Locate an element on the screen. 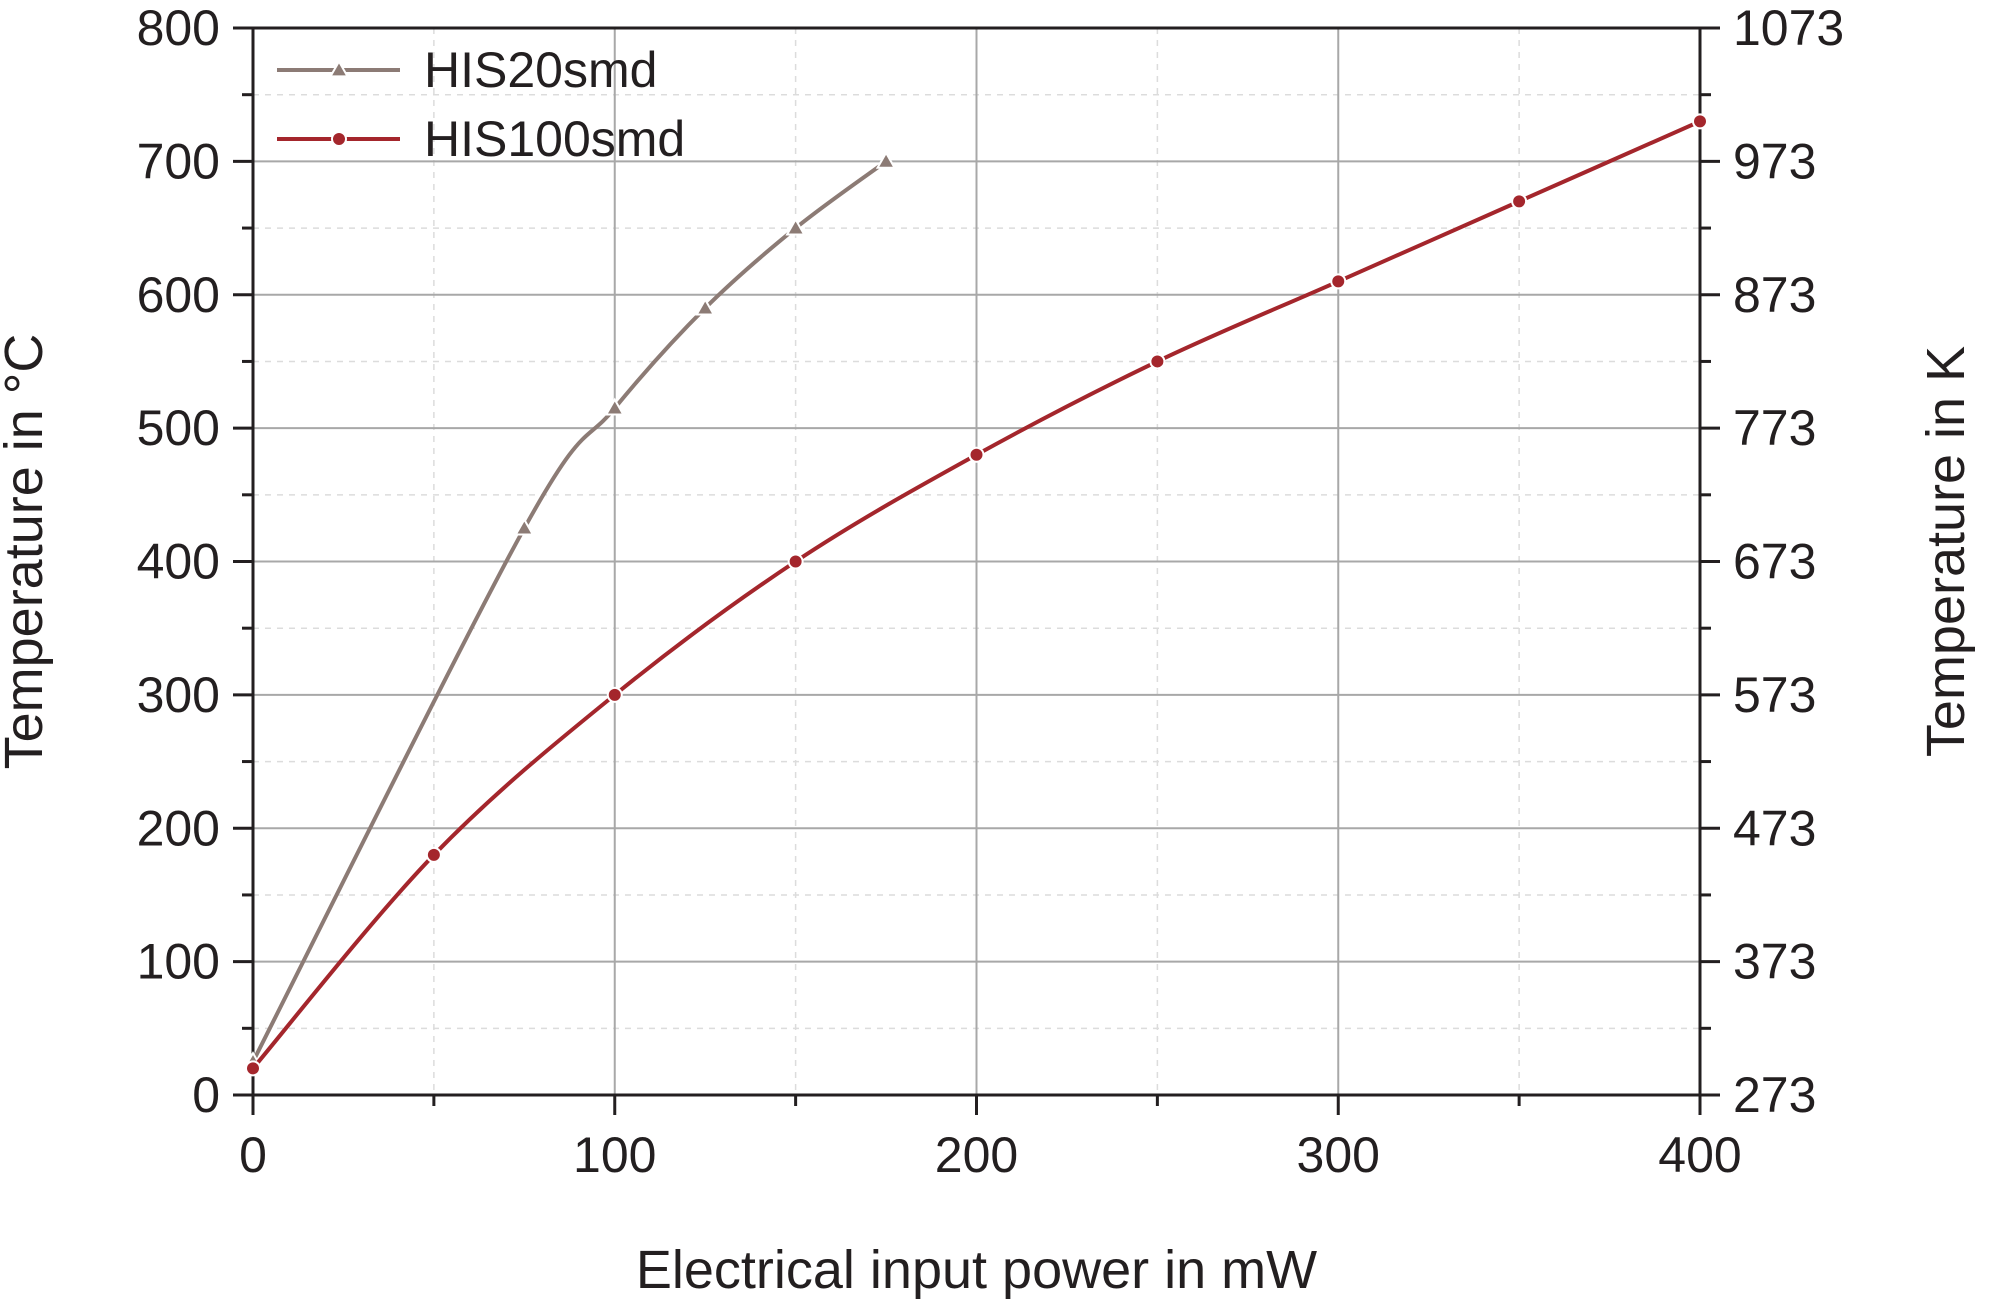  y-tick-label: 600 is located at coordinates (178, 295).